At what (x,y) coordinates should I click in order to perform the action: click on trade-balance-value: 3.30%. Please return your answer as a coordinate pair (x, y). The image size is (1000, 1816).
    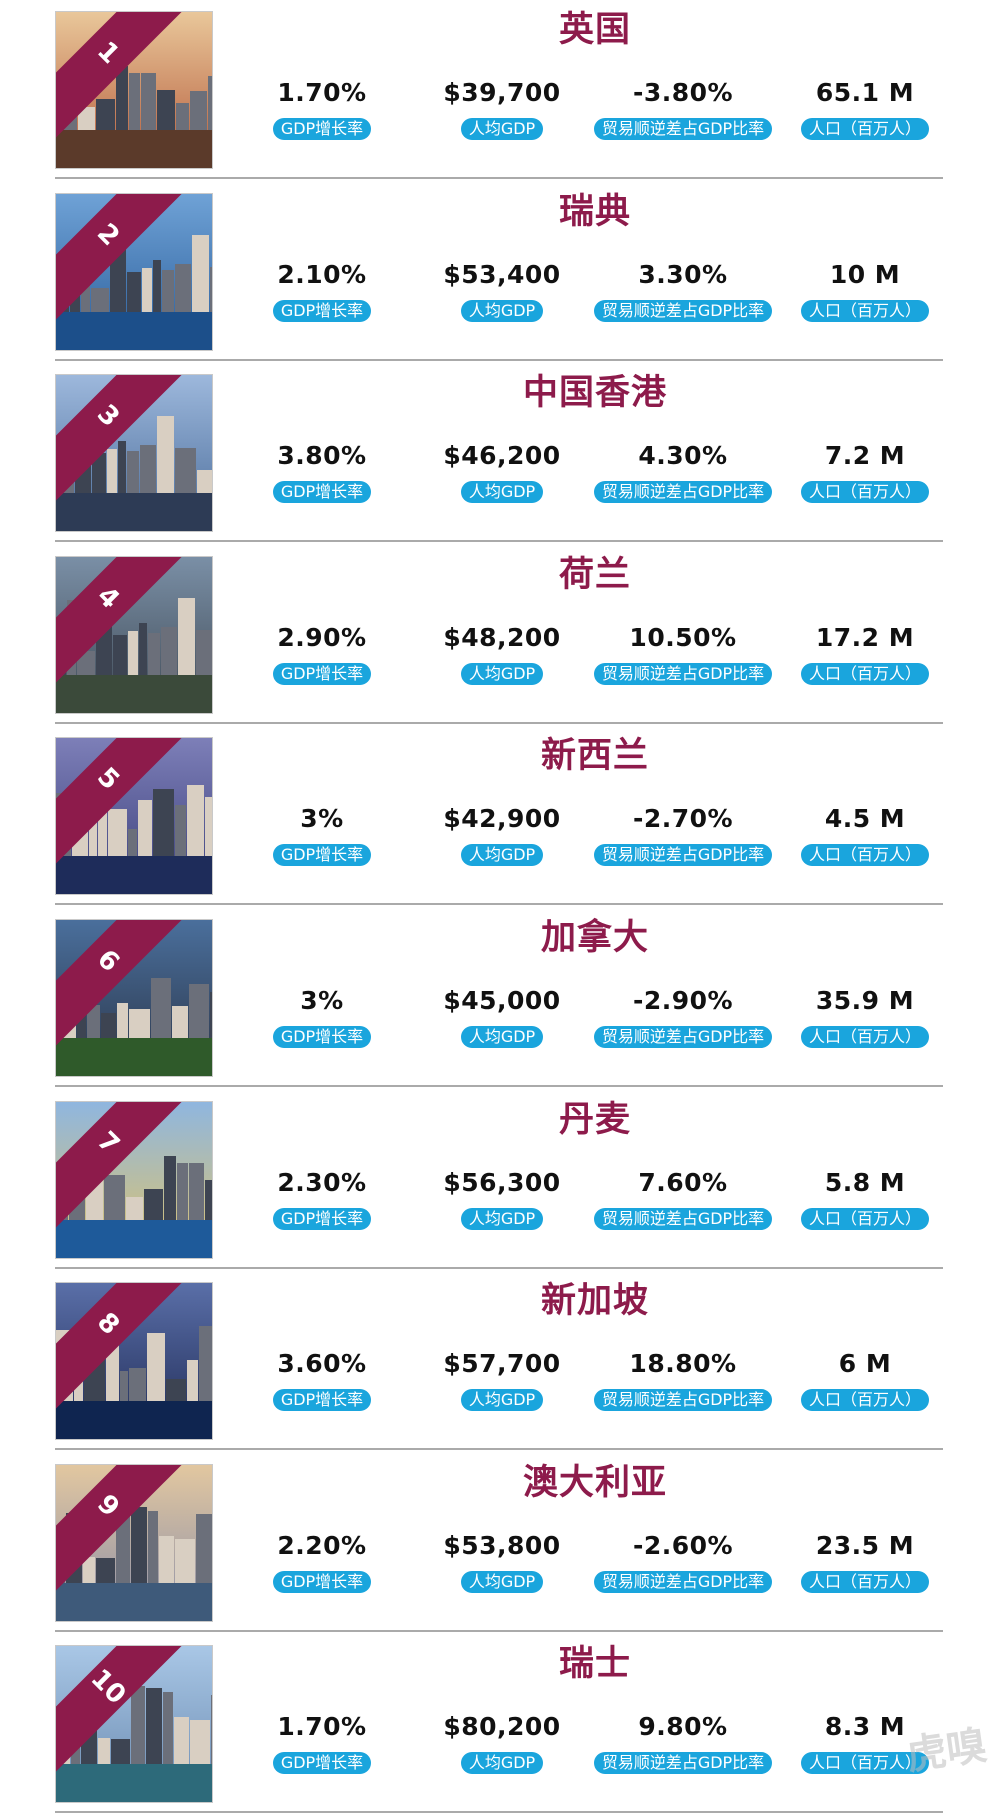
    Looking at the image, I should click on (683, 274).